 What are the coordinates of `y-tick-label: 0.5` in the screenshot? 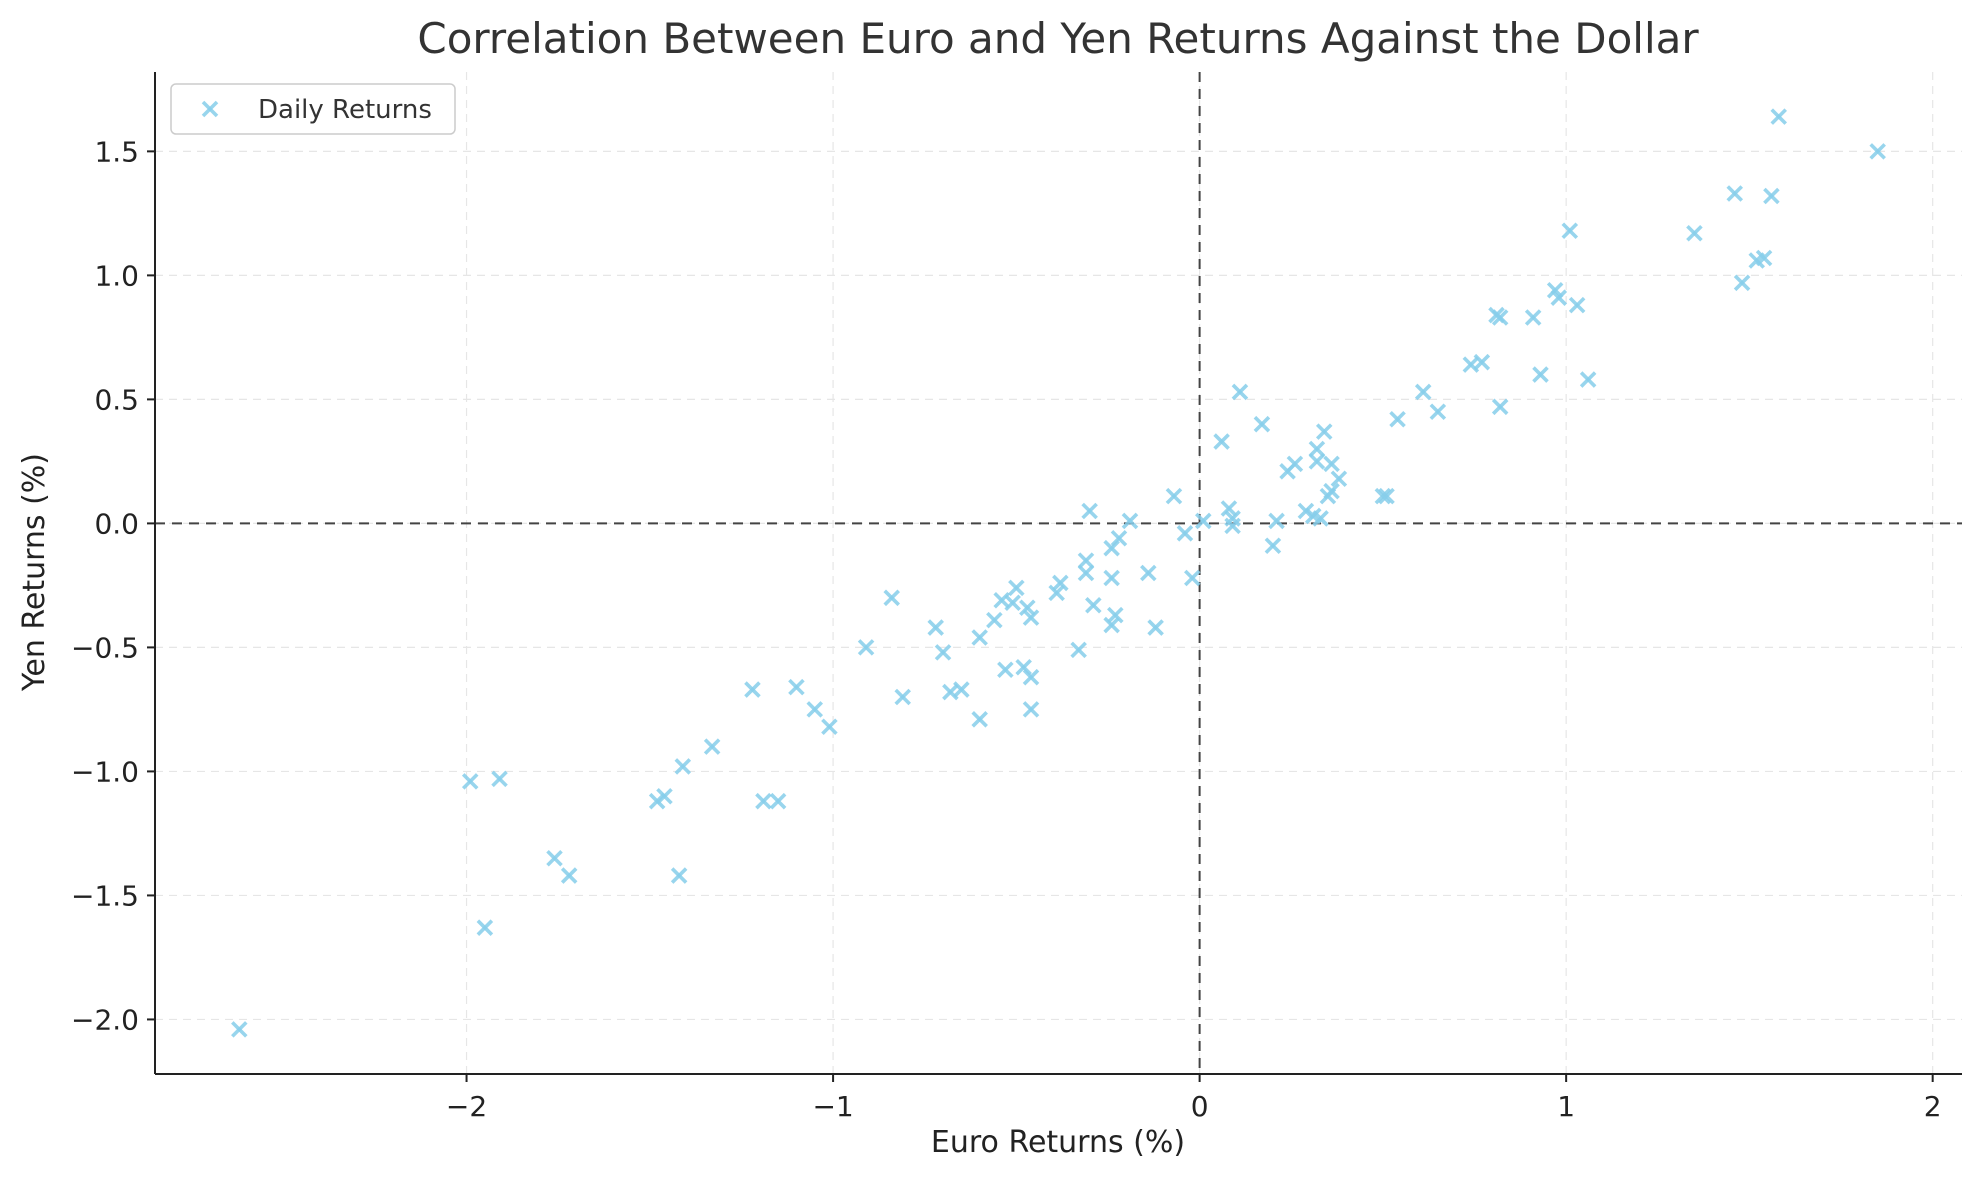 It's located at (116, 399).